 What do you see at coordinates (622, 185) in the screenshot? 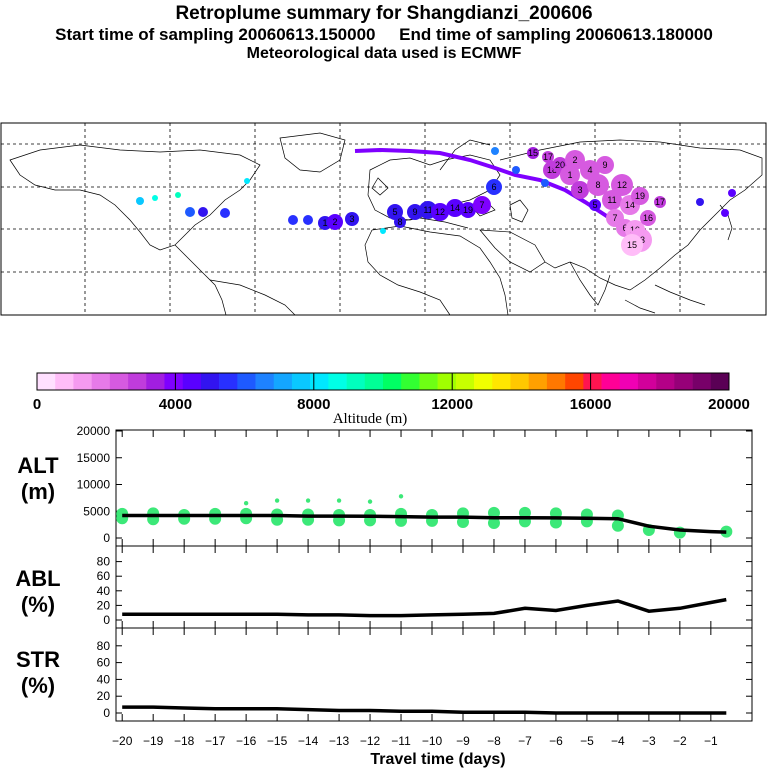
I see `map-cluster-label: 12` at bounding box center [622, 185].